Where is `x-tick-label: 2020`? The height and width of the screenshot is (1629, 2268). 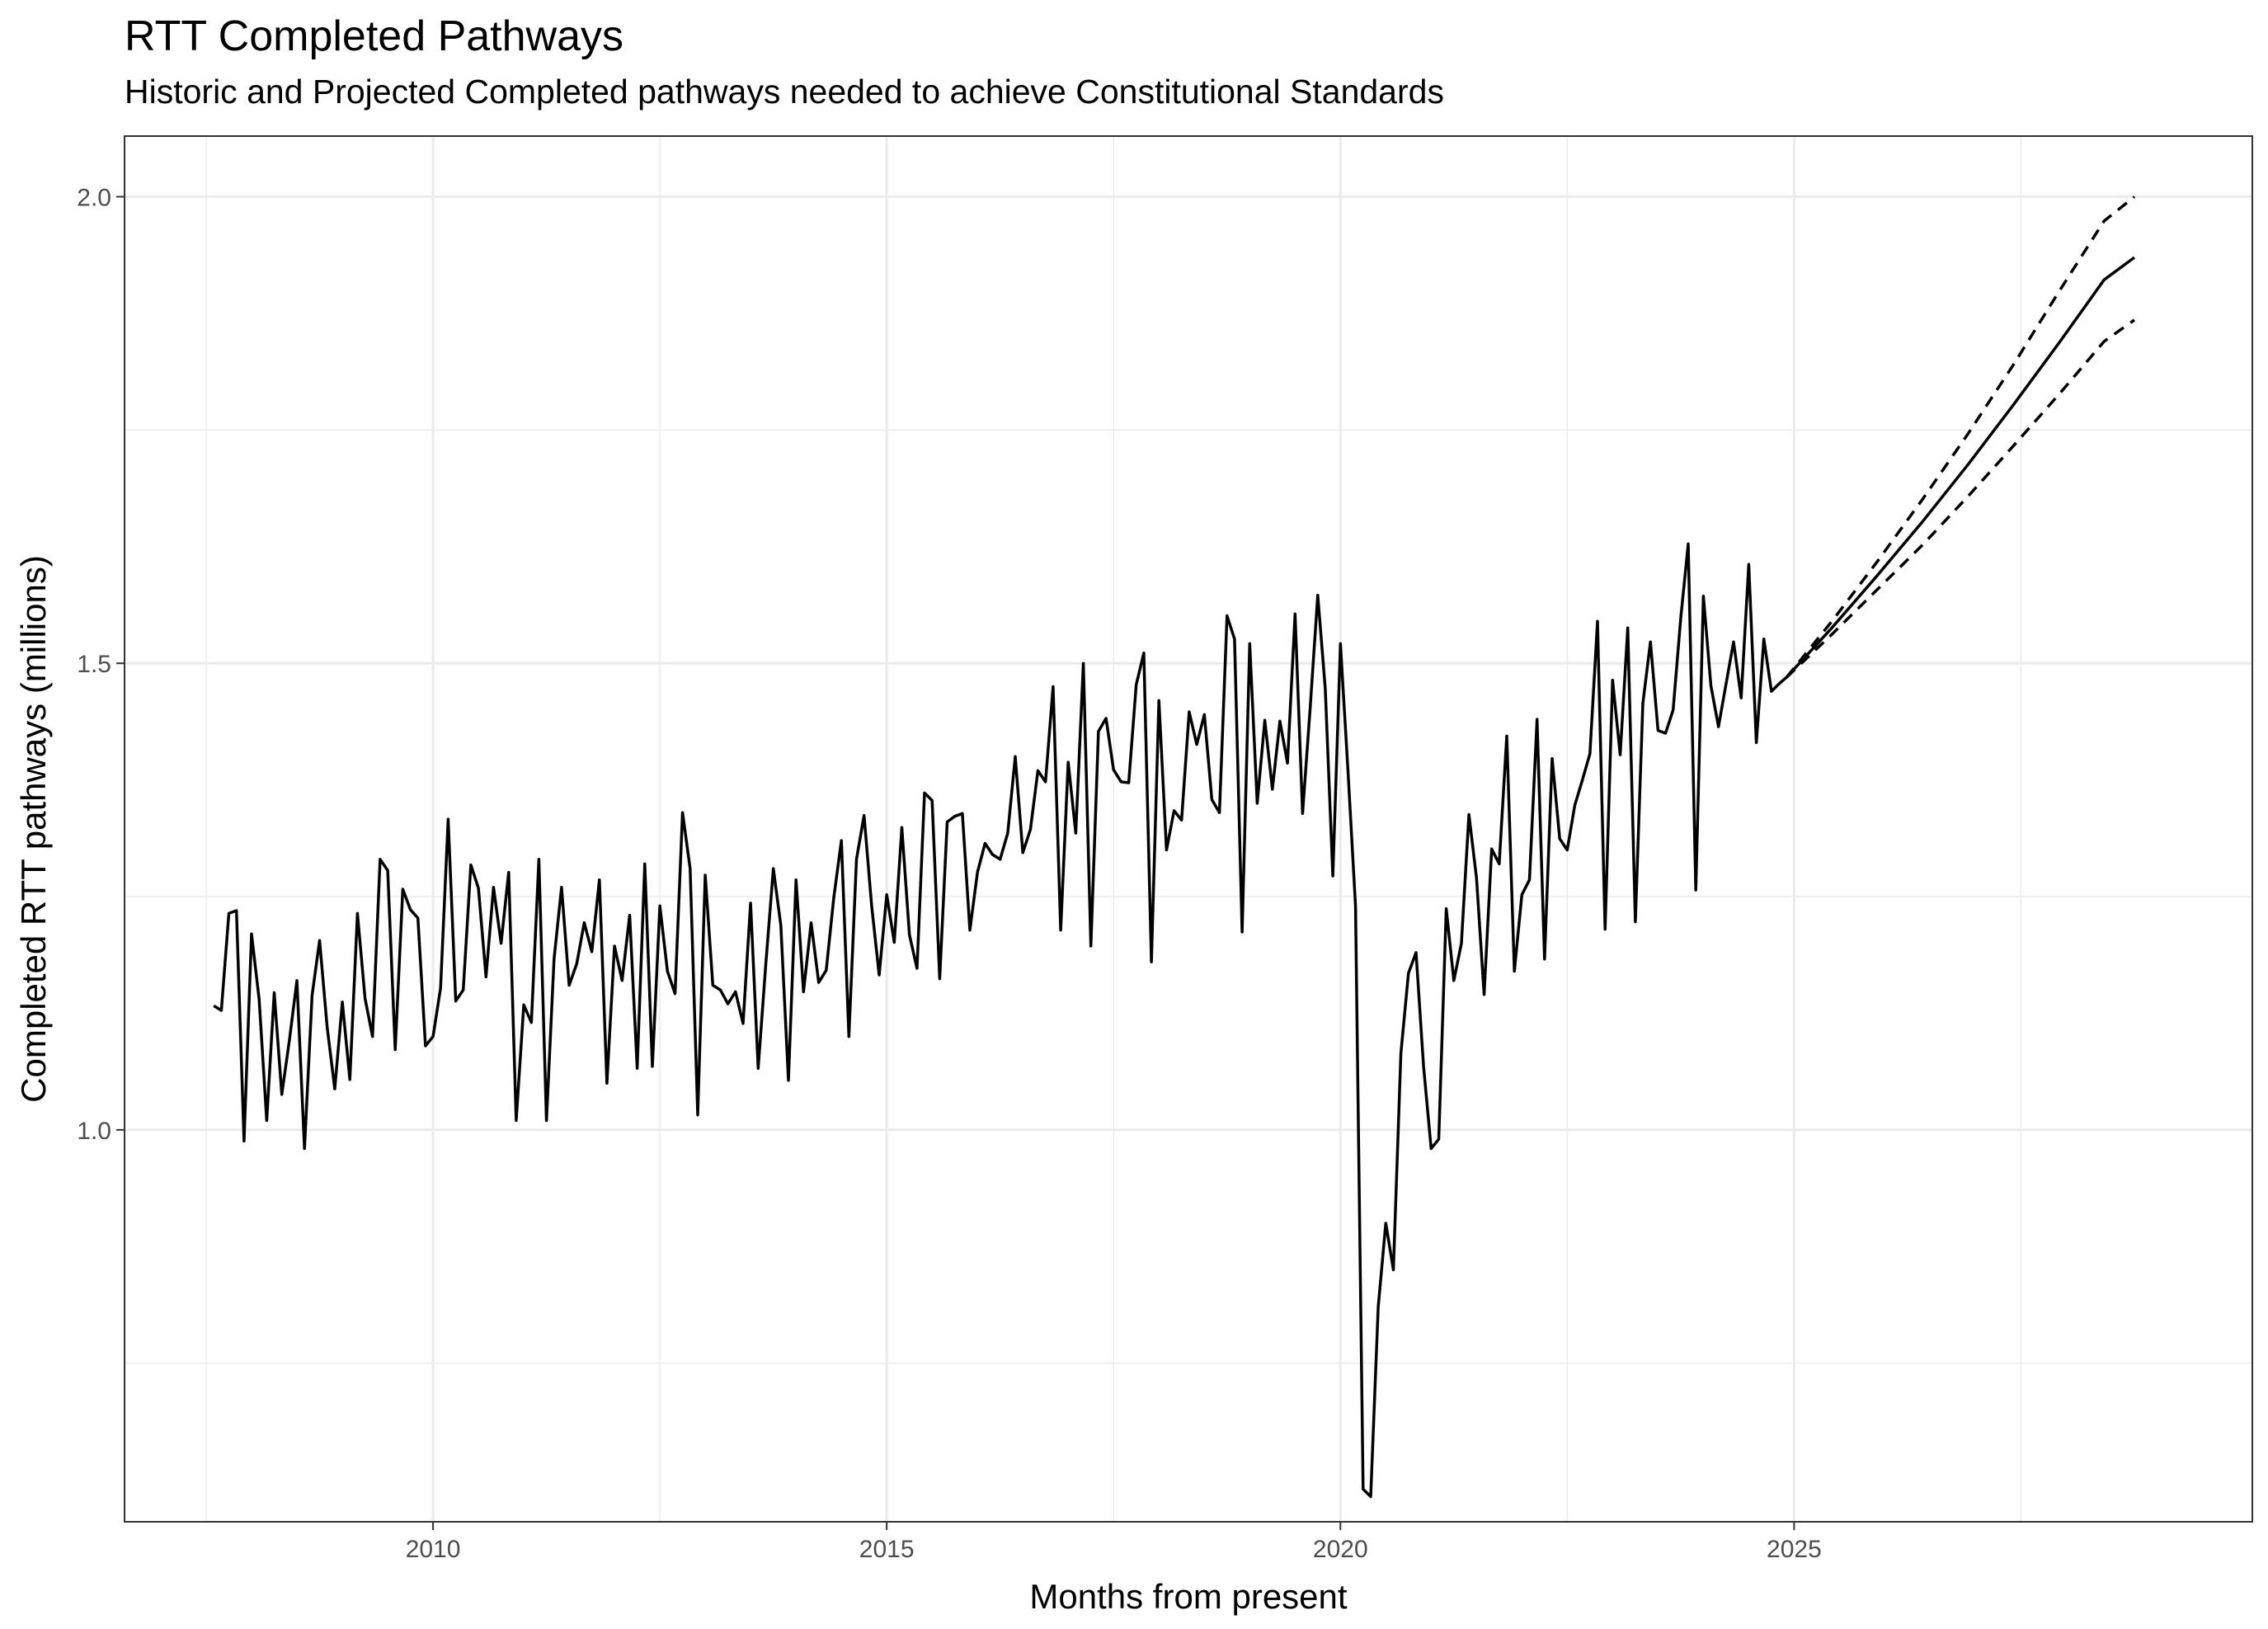
x-tick-label: 2020 is located at coordinates (1340, 1549).